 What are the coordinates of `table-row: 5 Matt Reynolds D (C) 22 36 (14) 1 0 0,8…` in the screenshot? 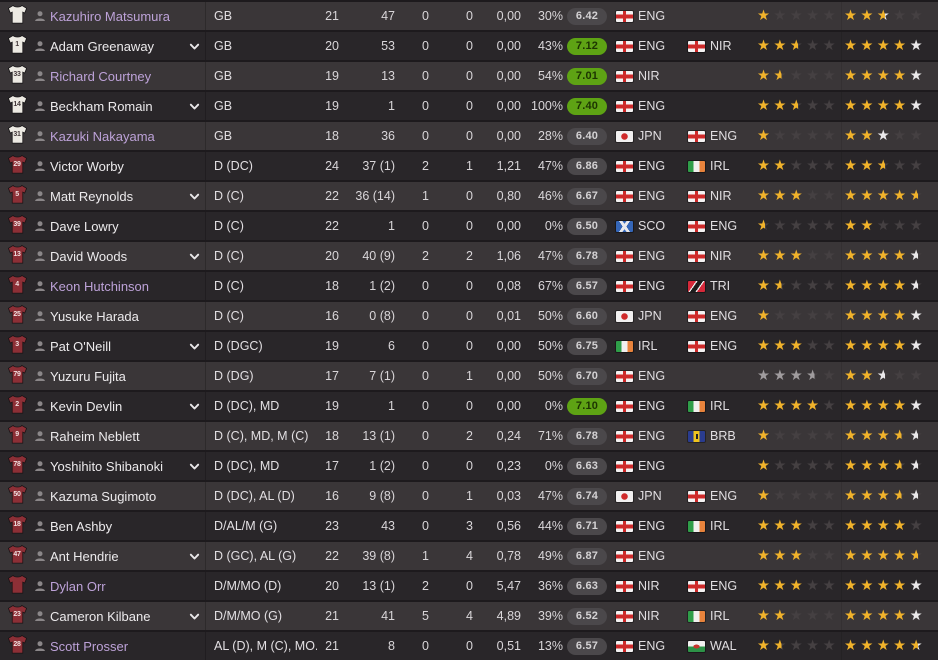 It's located at (469, 196).